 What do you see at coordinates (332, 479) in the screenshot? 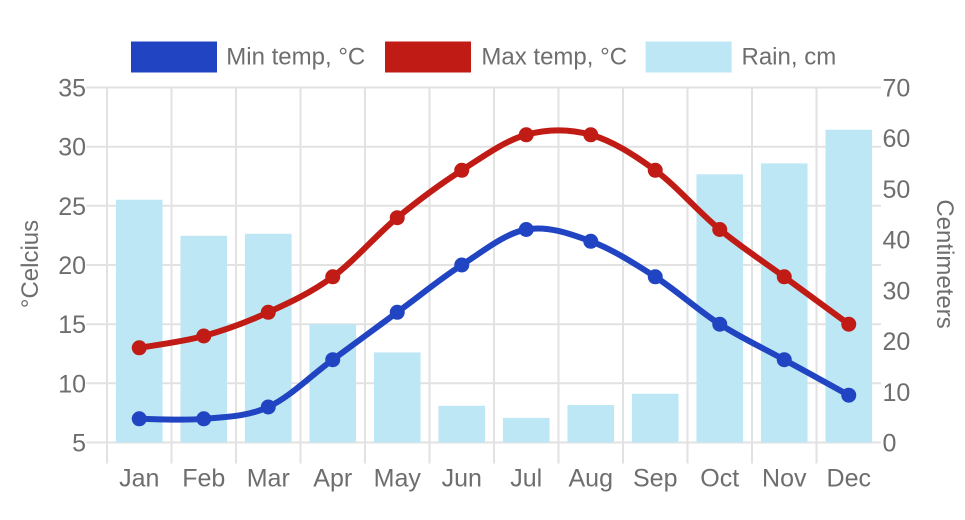
I see `svg-text: Apr` at bounding box center [332, 479].